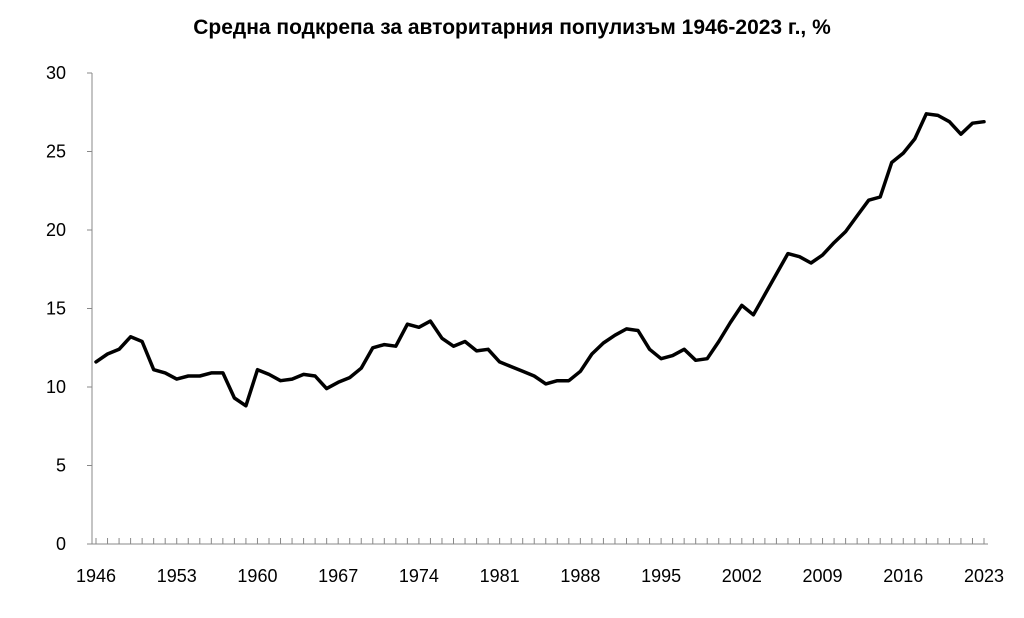 This screenshot has width=1024, height=618. What do you see at coordinates (257, 576) in the screenshot?
I see `x-tick-label: 1960` at bounding box center [257, 576].